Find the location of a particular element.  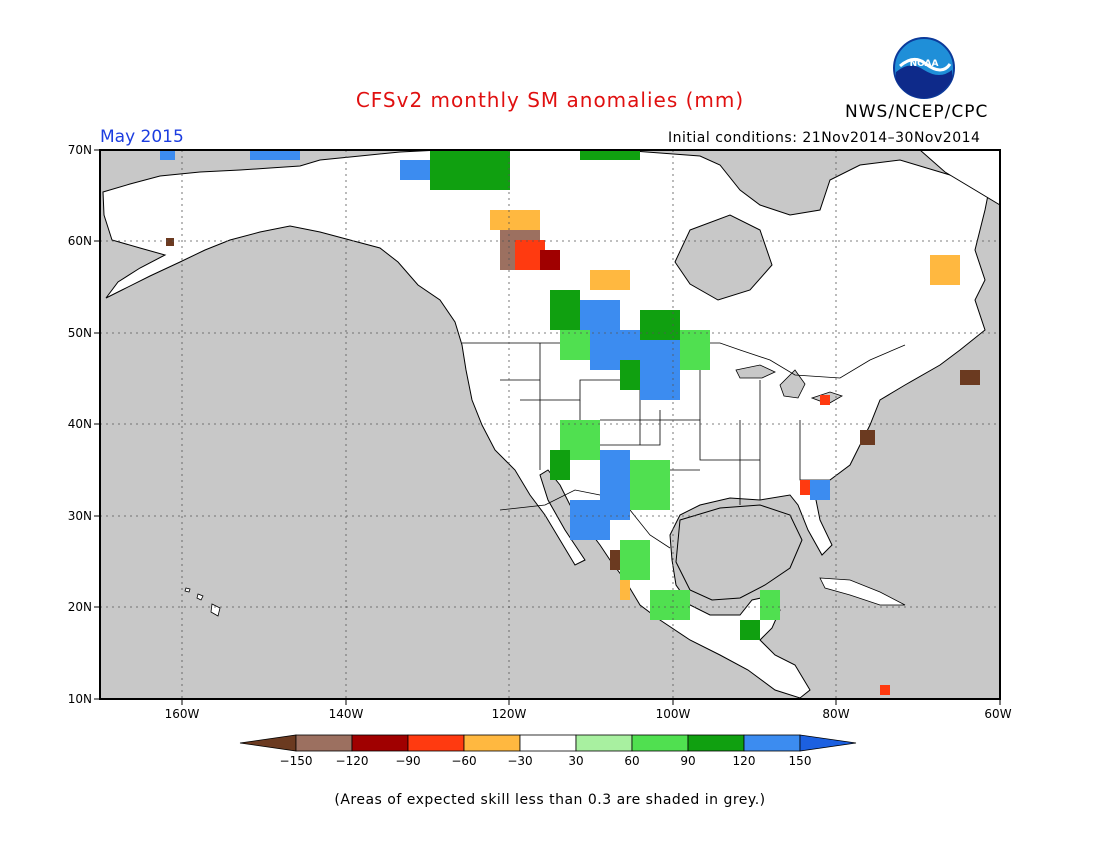

colorbar-label: 120 is located at coordinates (744, 761).